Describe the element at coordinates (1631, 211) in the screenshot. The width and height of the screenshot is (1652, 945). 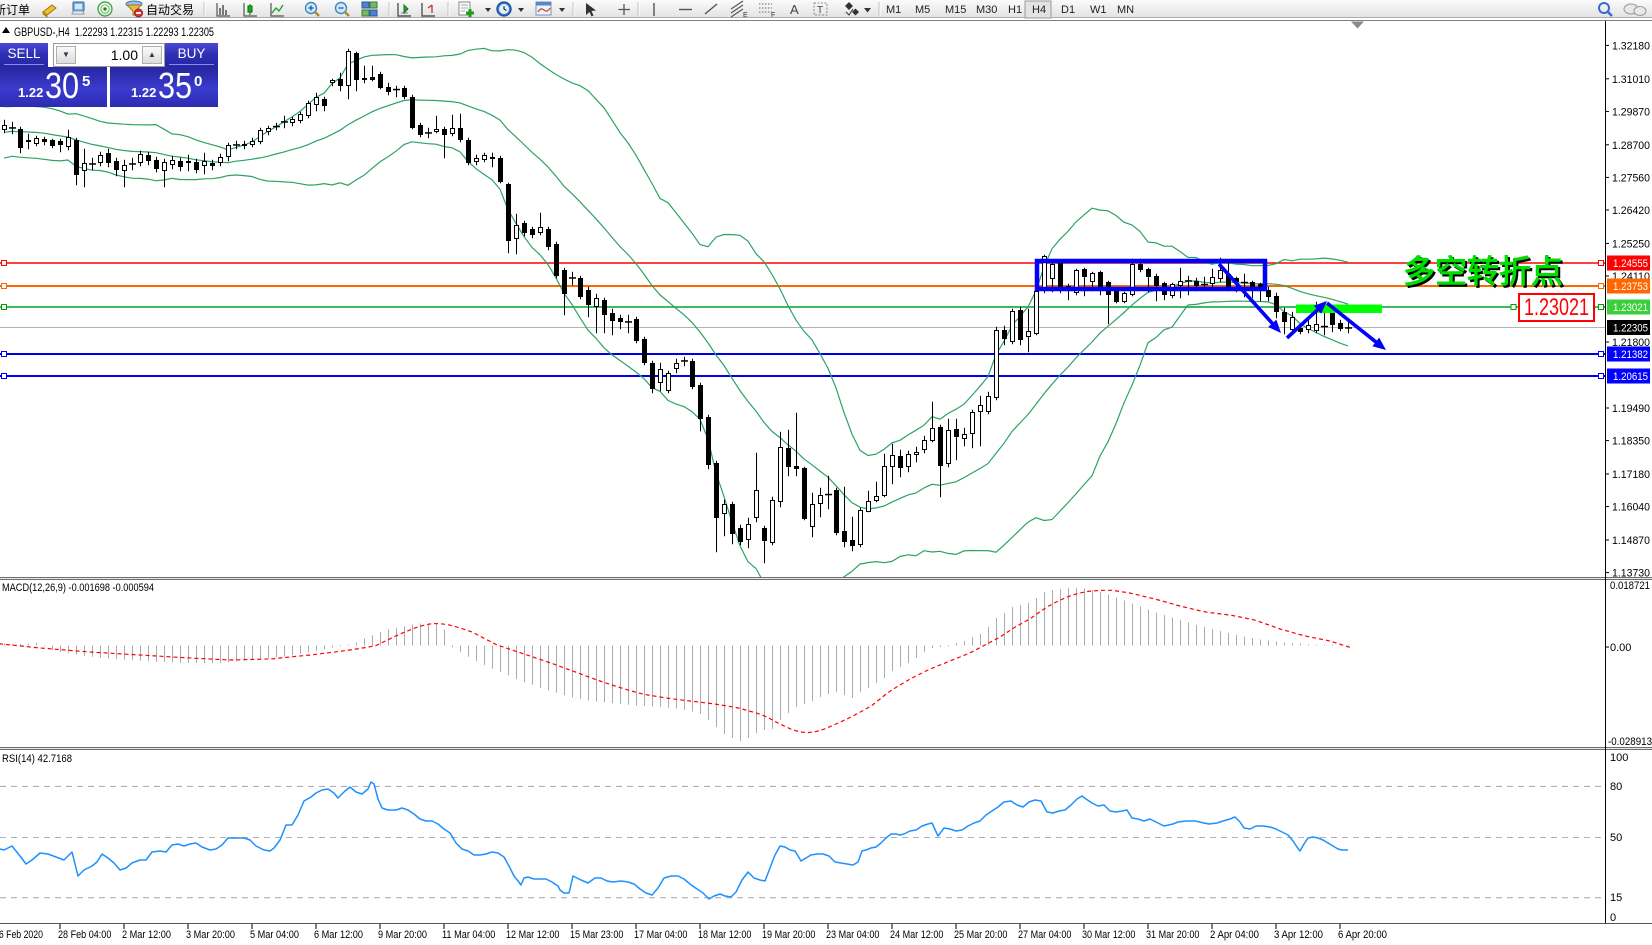
I see `svg-text: 1.26420` at that location.